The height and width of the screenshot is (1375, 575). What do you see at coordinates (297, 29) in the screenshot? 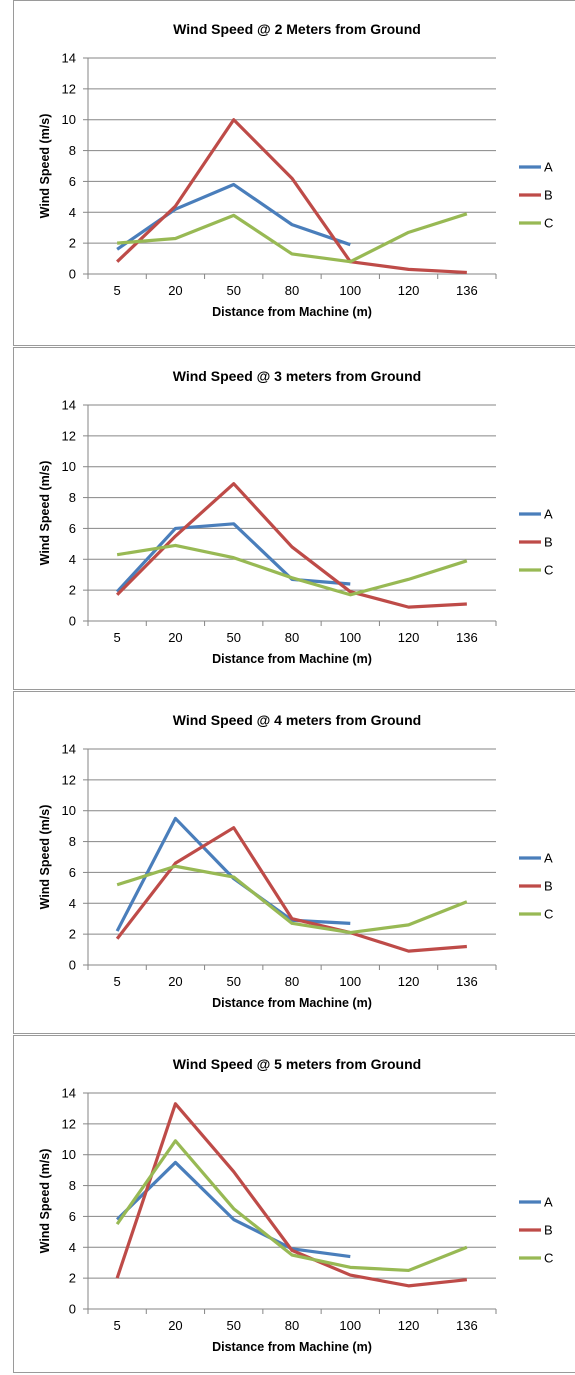
I see `chart-title: Wind Speed @ 2 Meters from Ground` at bounding box center [297, 29].